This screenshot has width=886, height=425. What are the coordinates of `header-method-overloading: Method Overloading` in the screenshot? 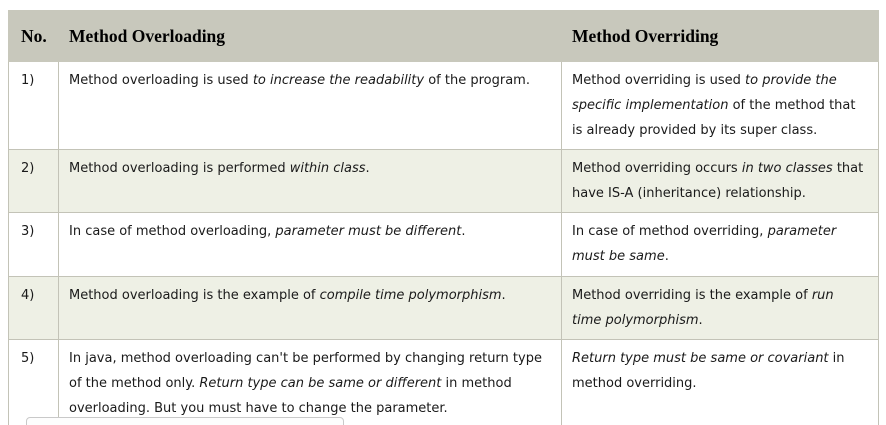 It's located at (310, 36).